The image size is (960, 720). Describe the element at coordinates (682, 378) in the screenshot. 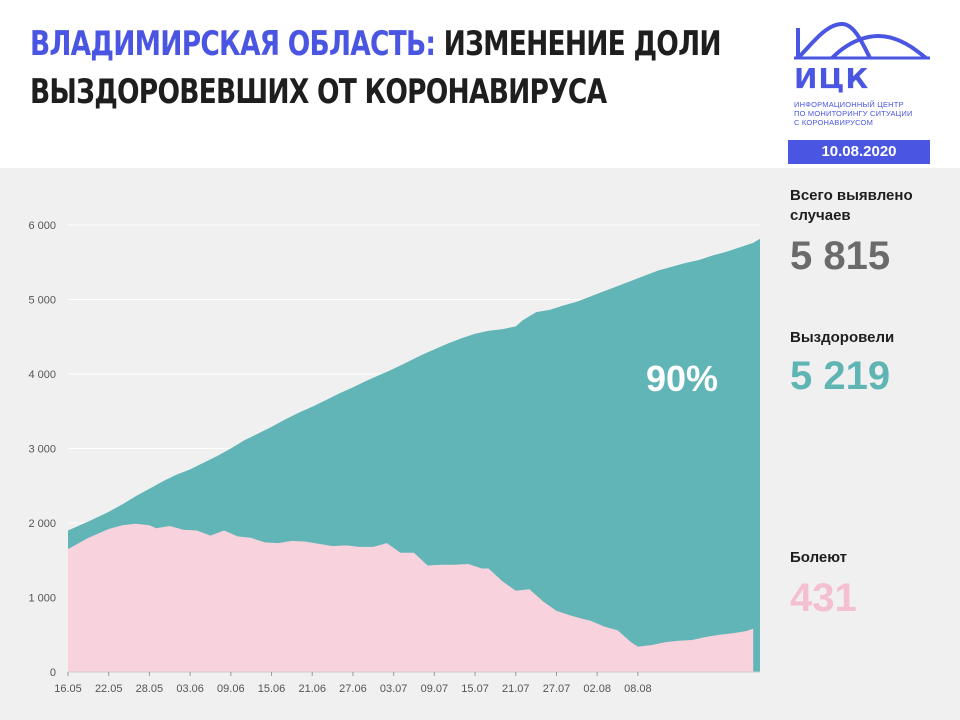

I see `share-annotation: 90%` at that location.